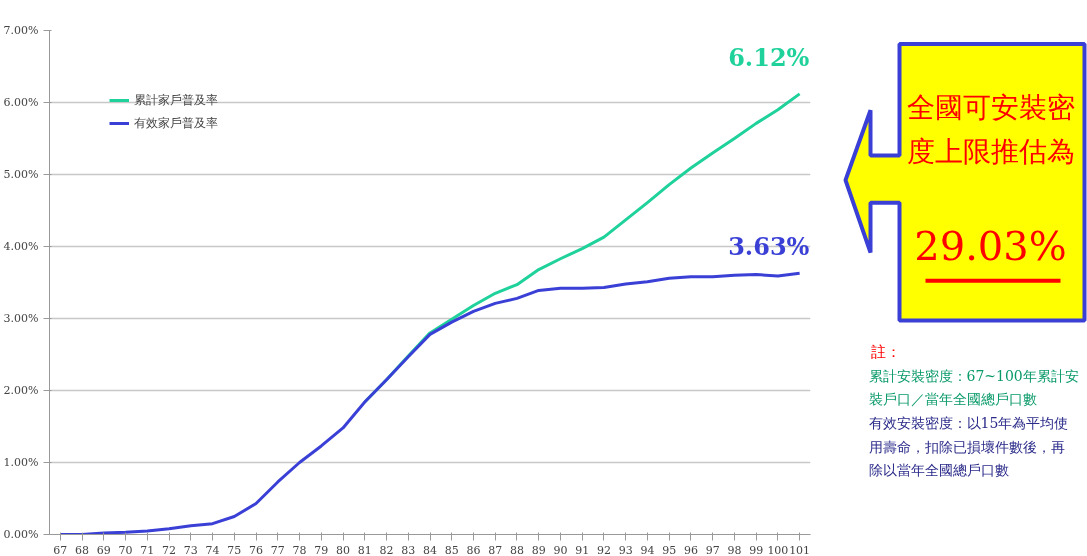  Describe the element at coordinates (103, 549) in the screenshot. I see `x-tick-label: 69` at that location.